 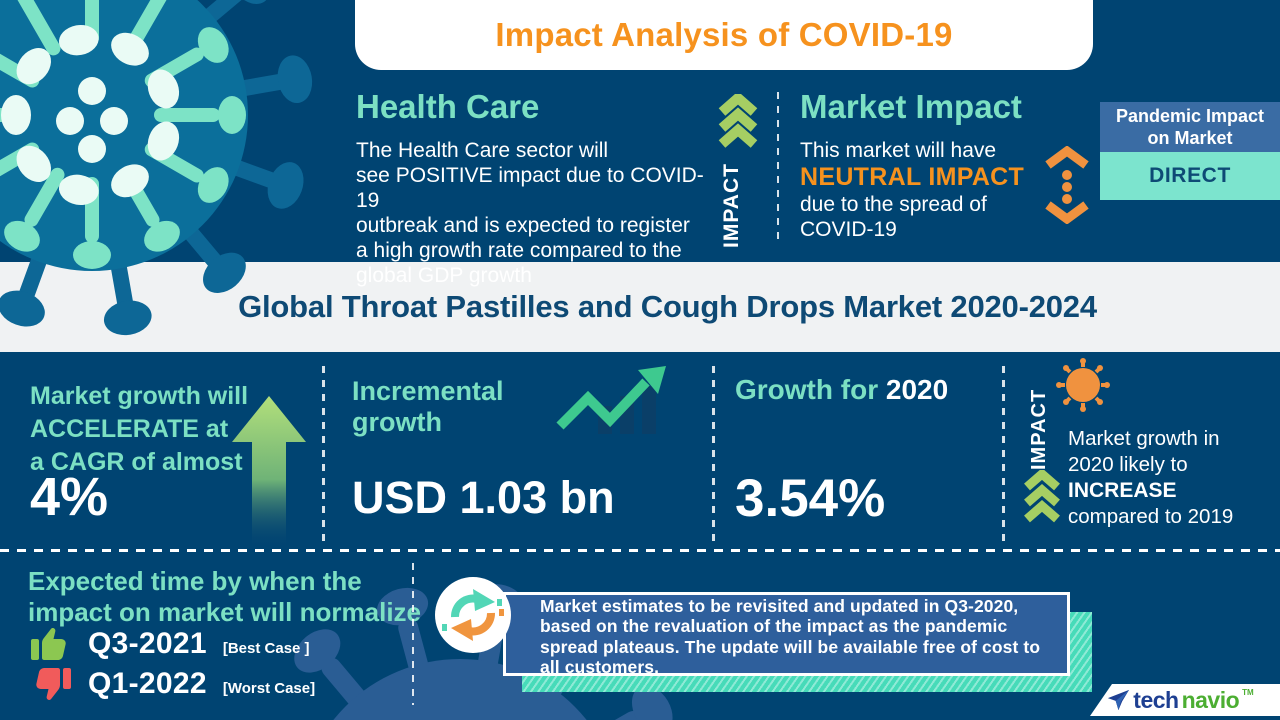 I want to click on badge-title: Pandemic Impact on Market, so click(x=1190, y=127).